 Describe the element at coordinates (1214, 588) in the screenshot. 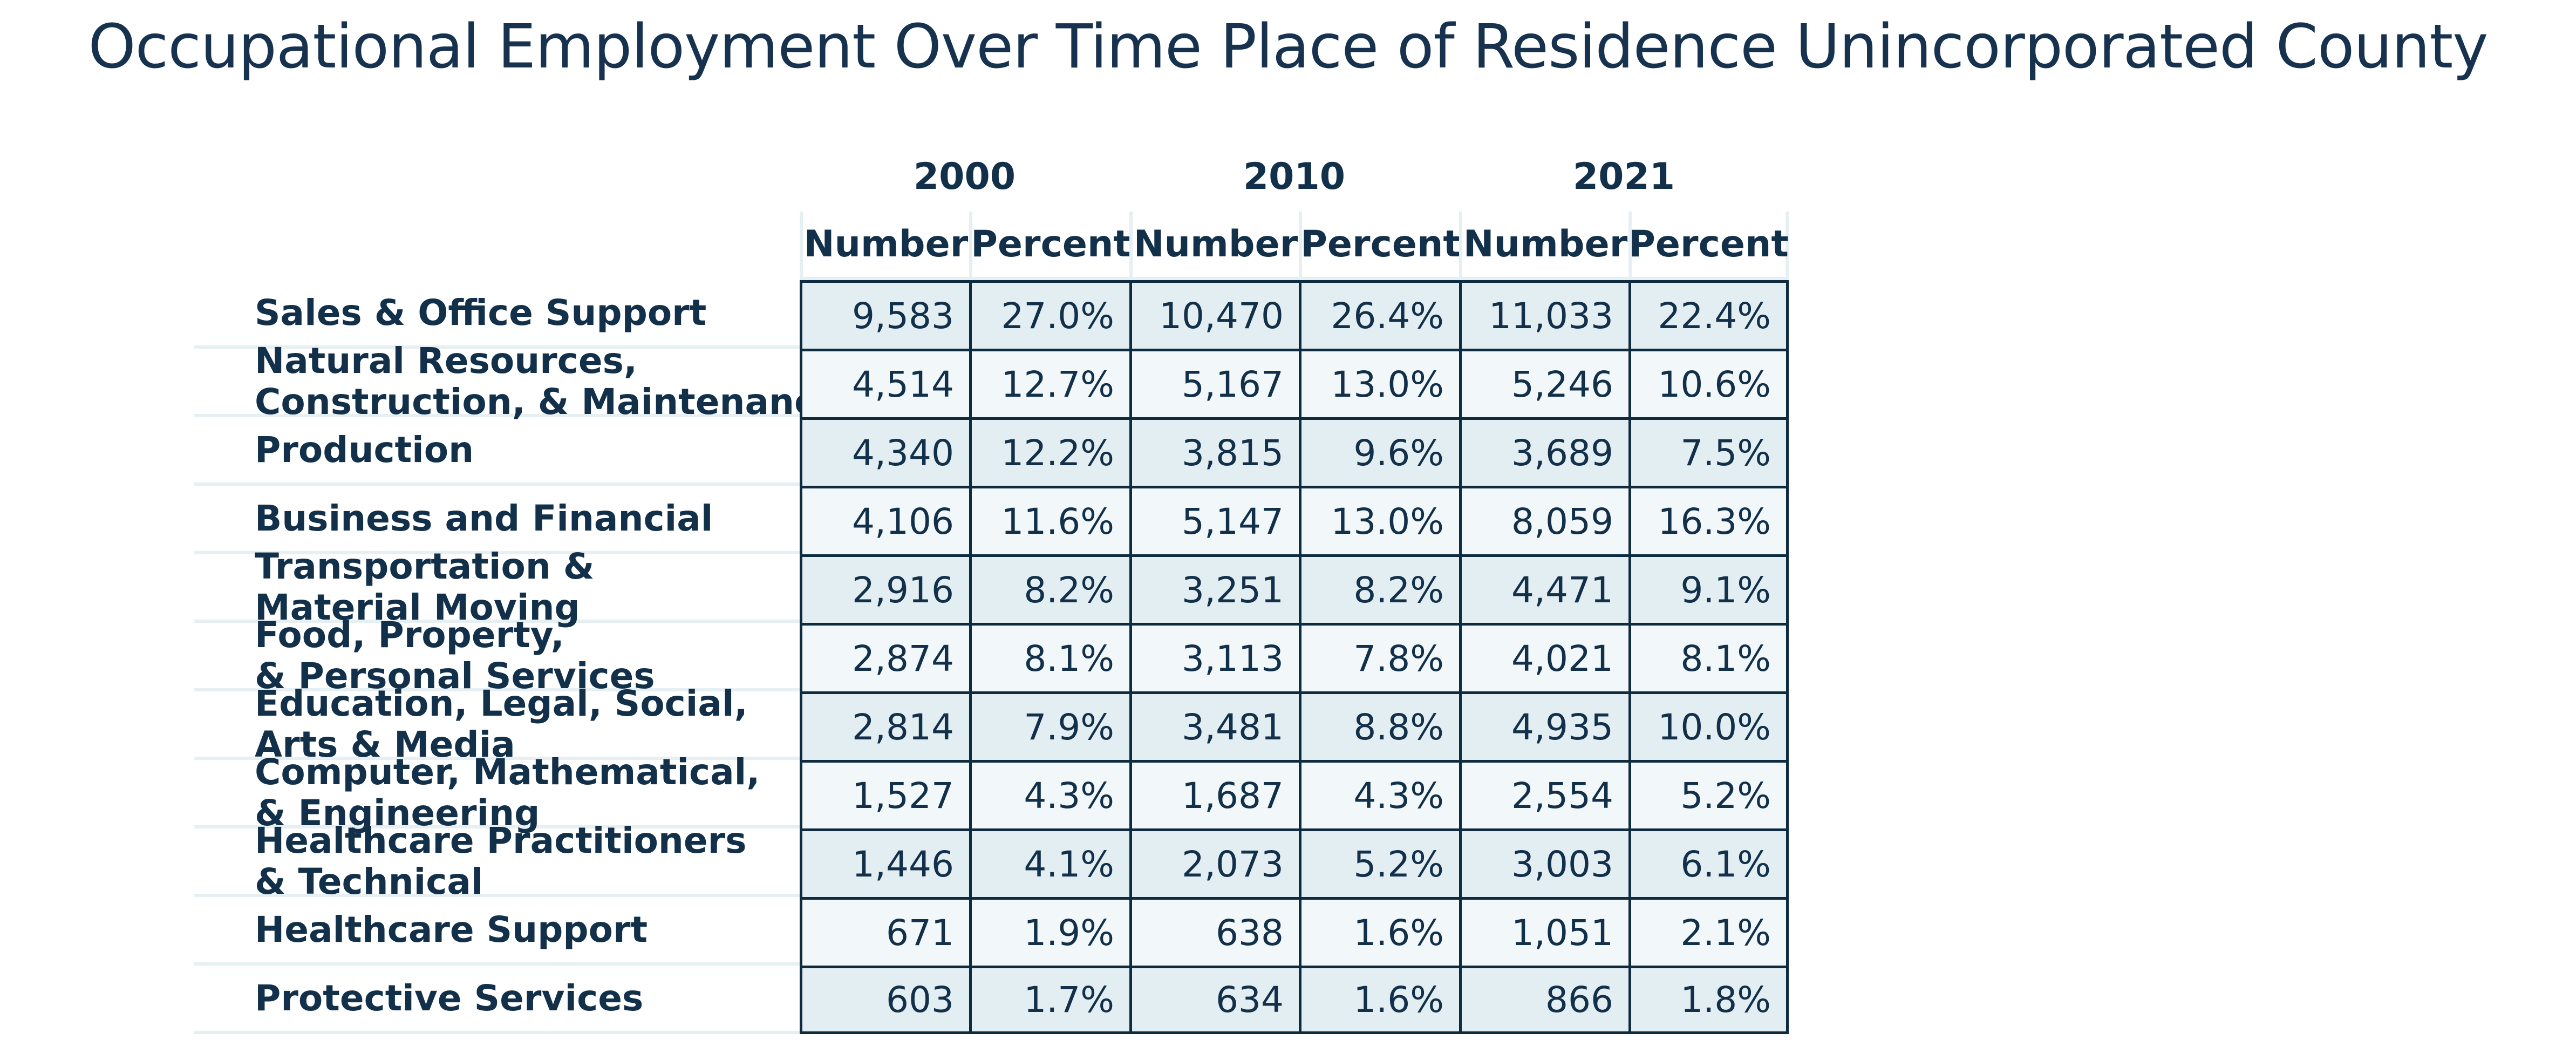

I see `table-cell: 3,251` at that location.